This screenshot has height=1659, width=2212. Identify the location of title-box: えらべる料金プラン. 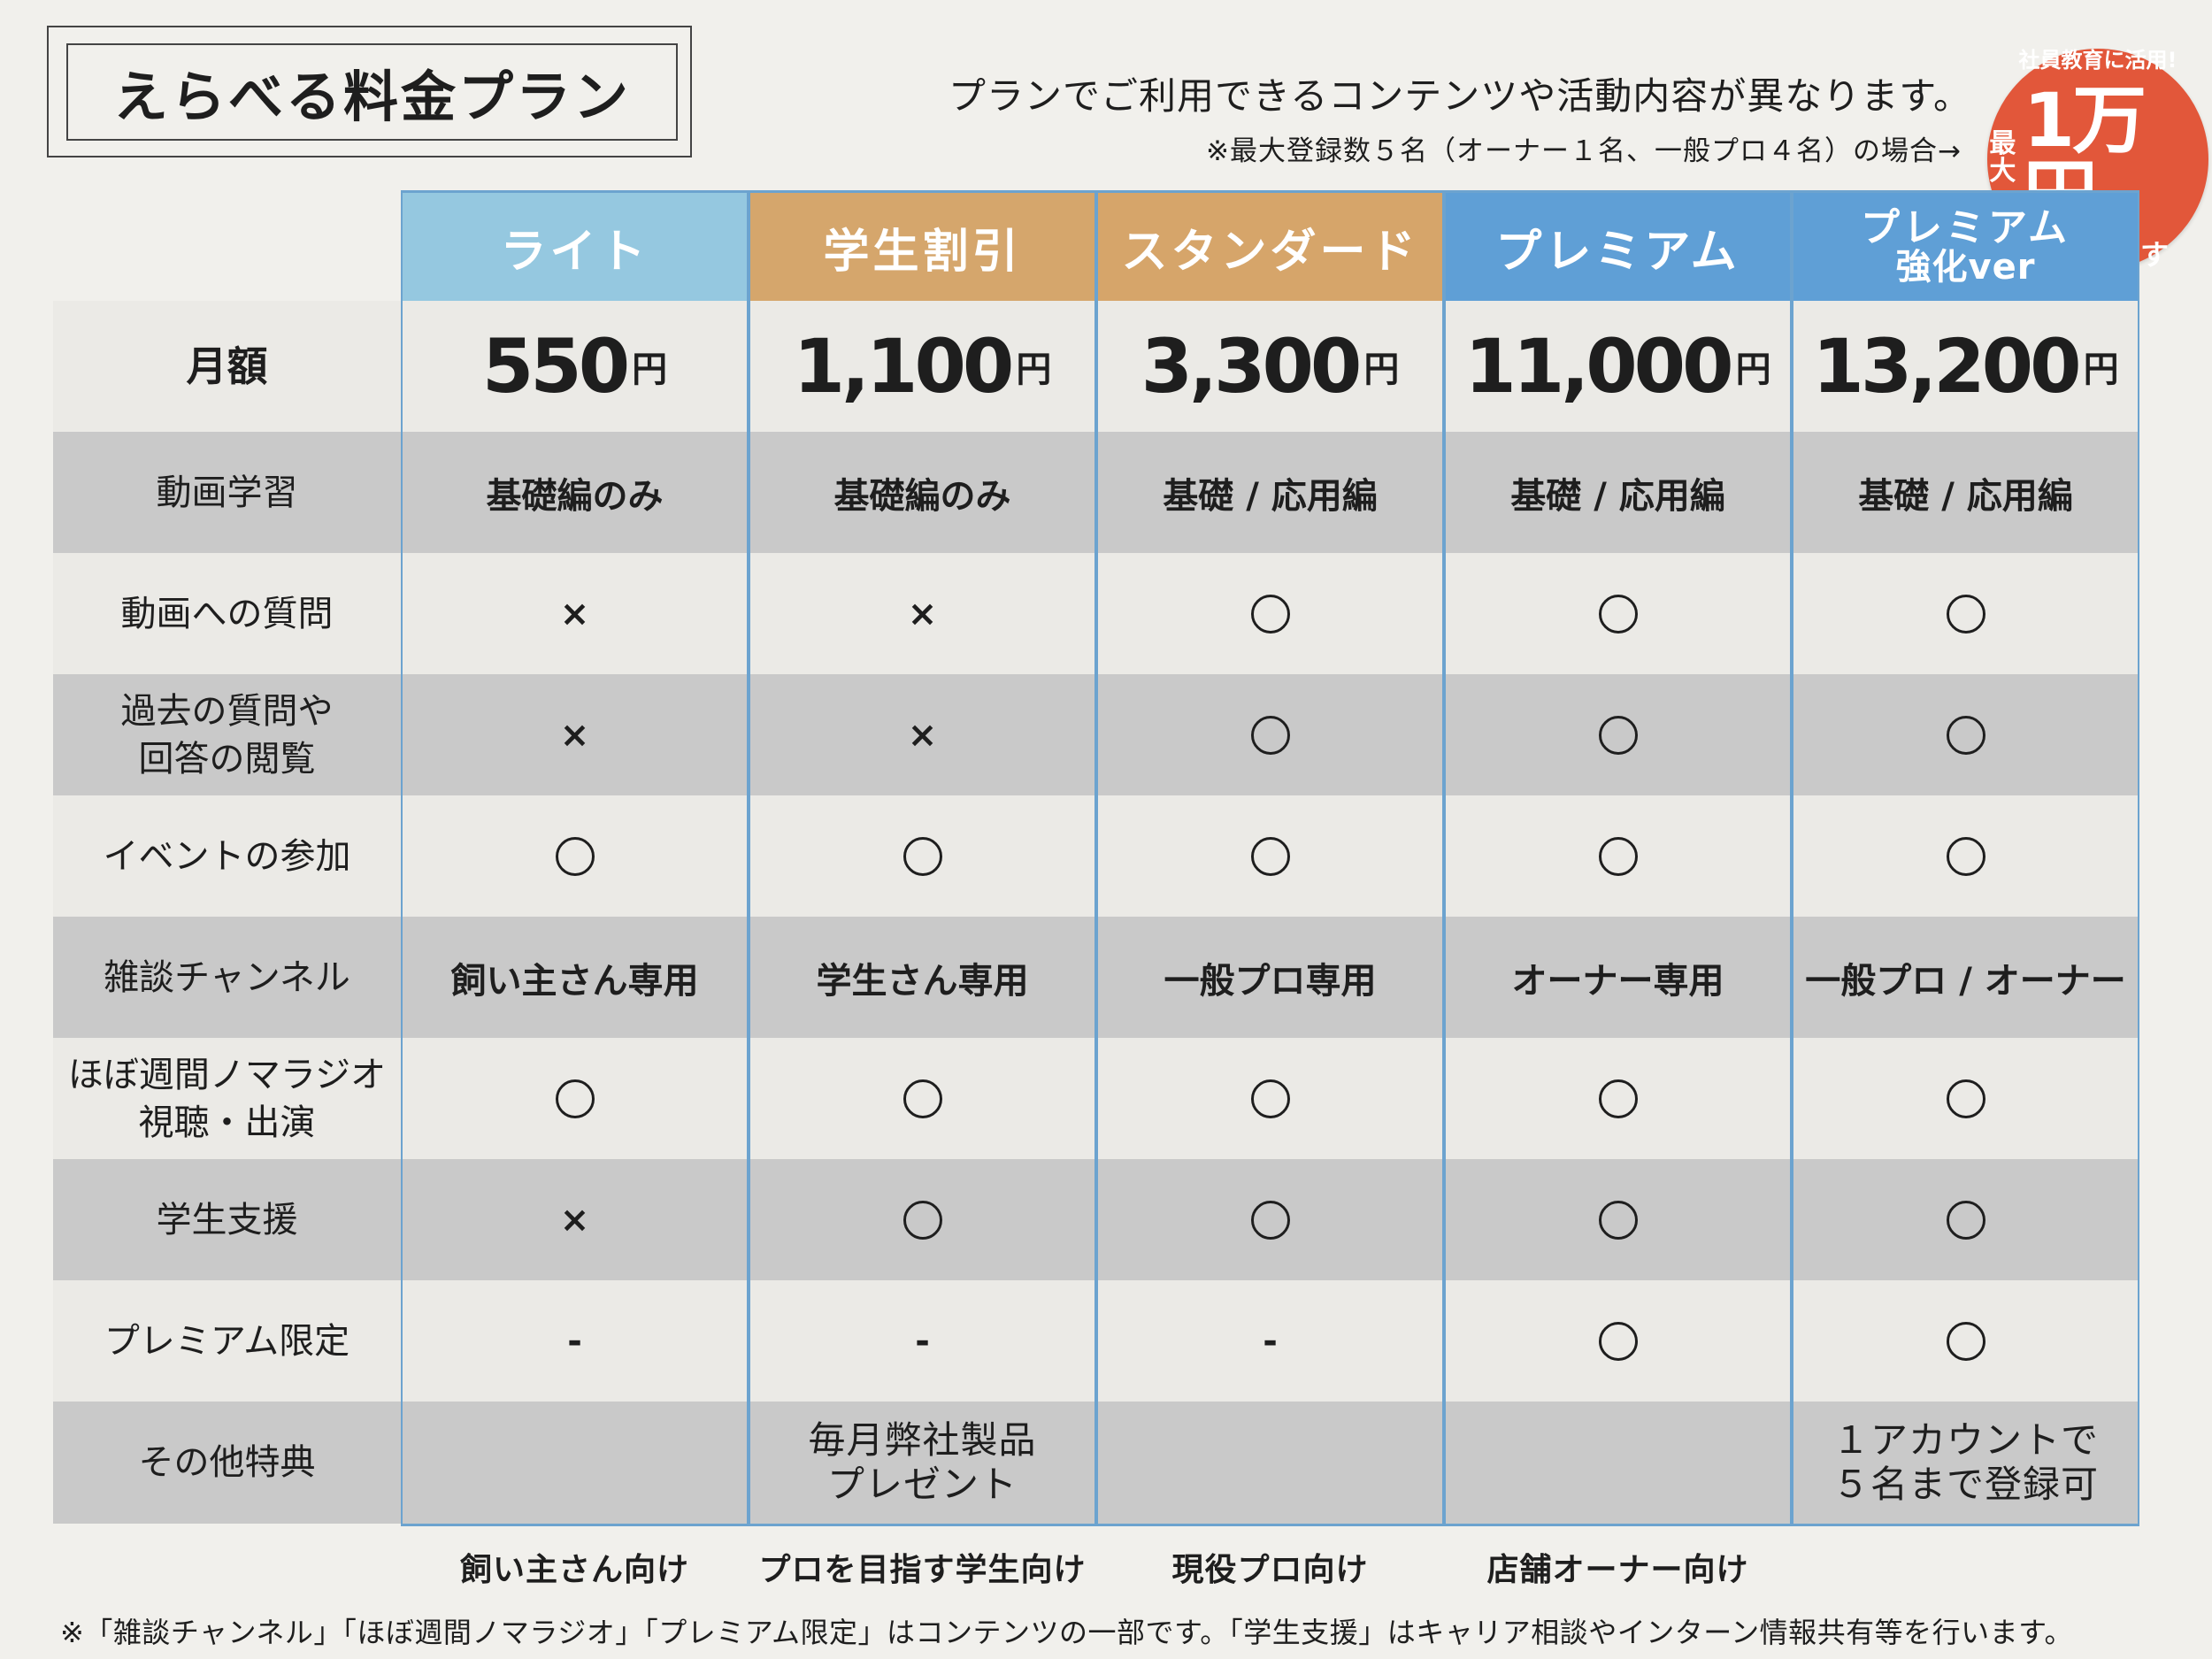
(370, 91).